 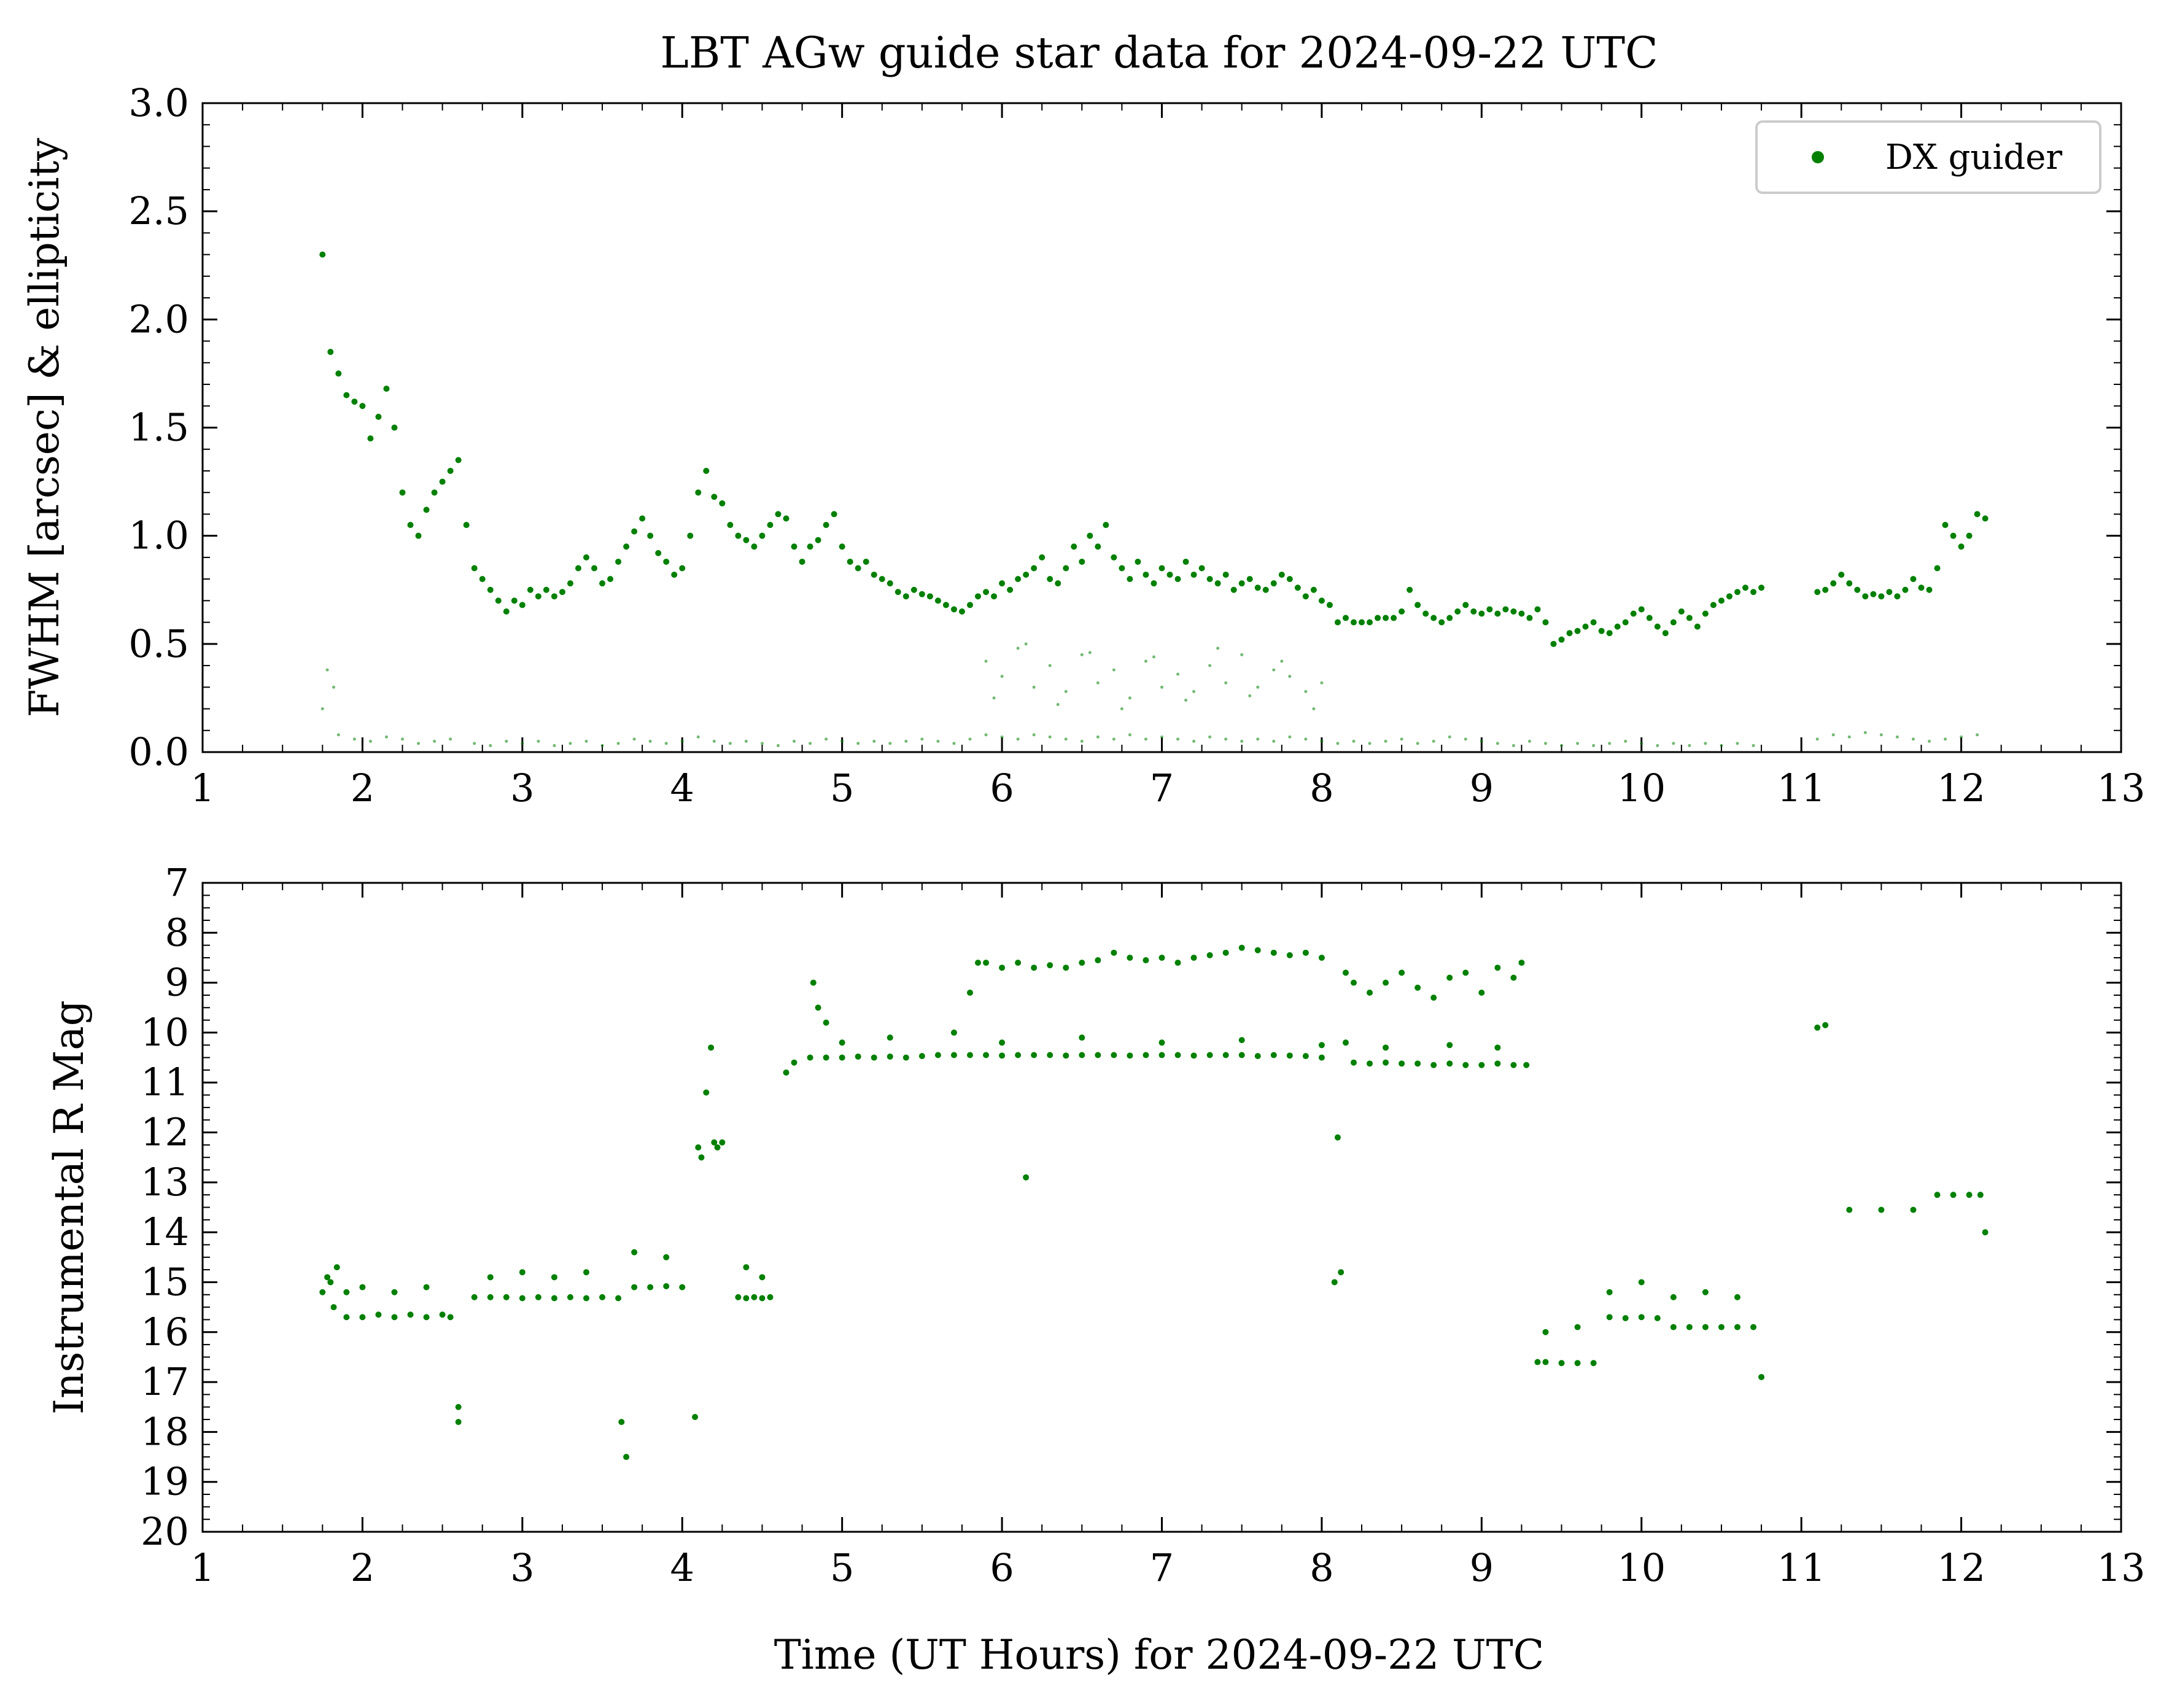 What do you see at coordinates (165, 1281) in the screenshot?
I see `y-tick-label: 15` at bounding box center [165, 1281].